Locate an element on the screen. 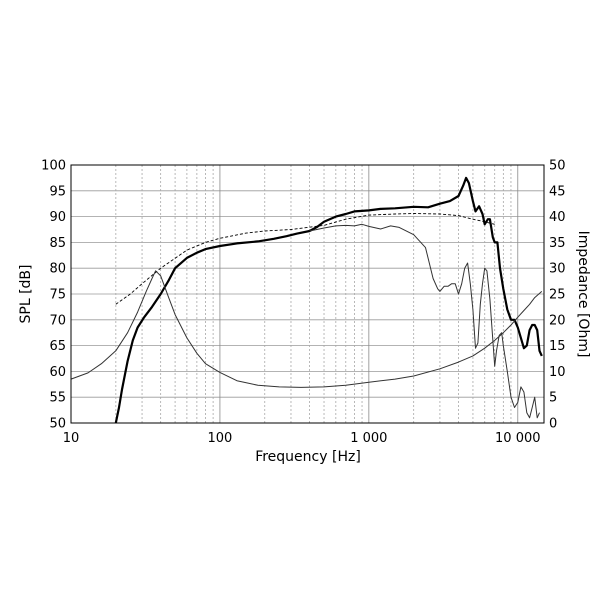  y-axis-title: SPL [dB] is located at coordinates (26, 294).